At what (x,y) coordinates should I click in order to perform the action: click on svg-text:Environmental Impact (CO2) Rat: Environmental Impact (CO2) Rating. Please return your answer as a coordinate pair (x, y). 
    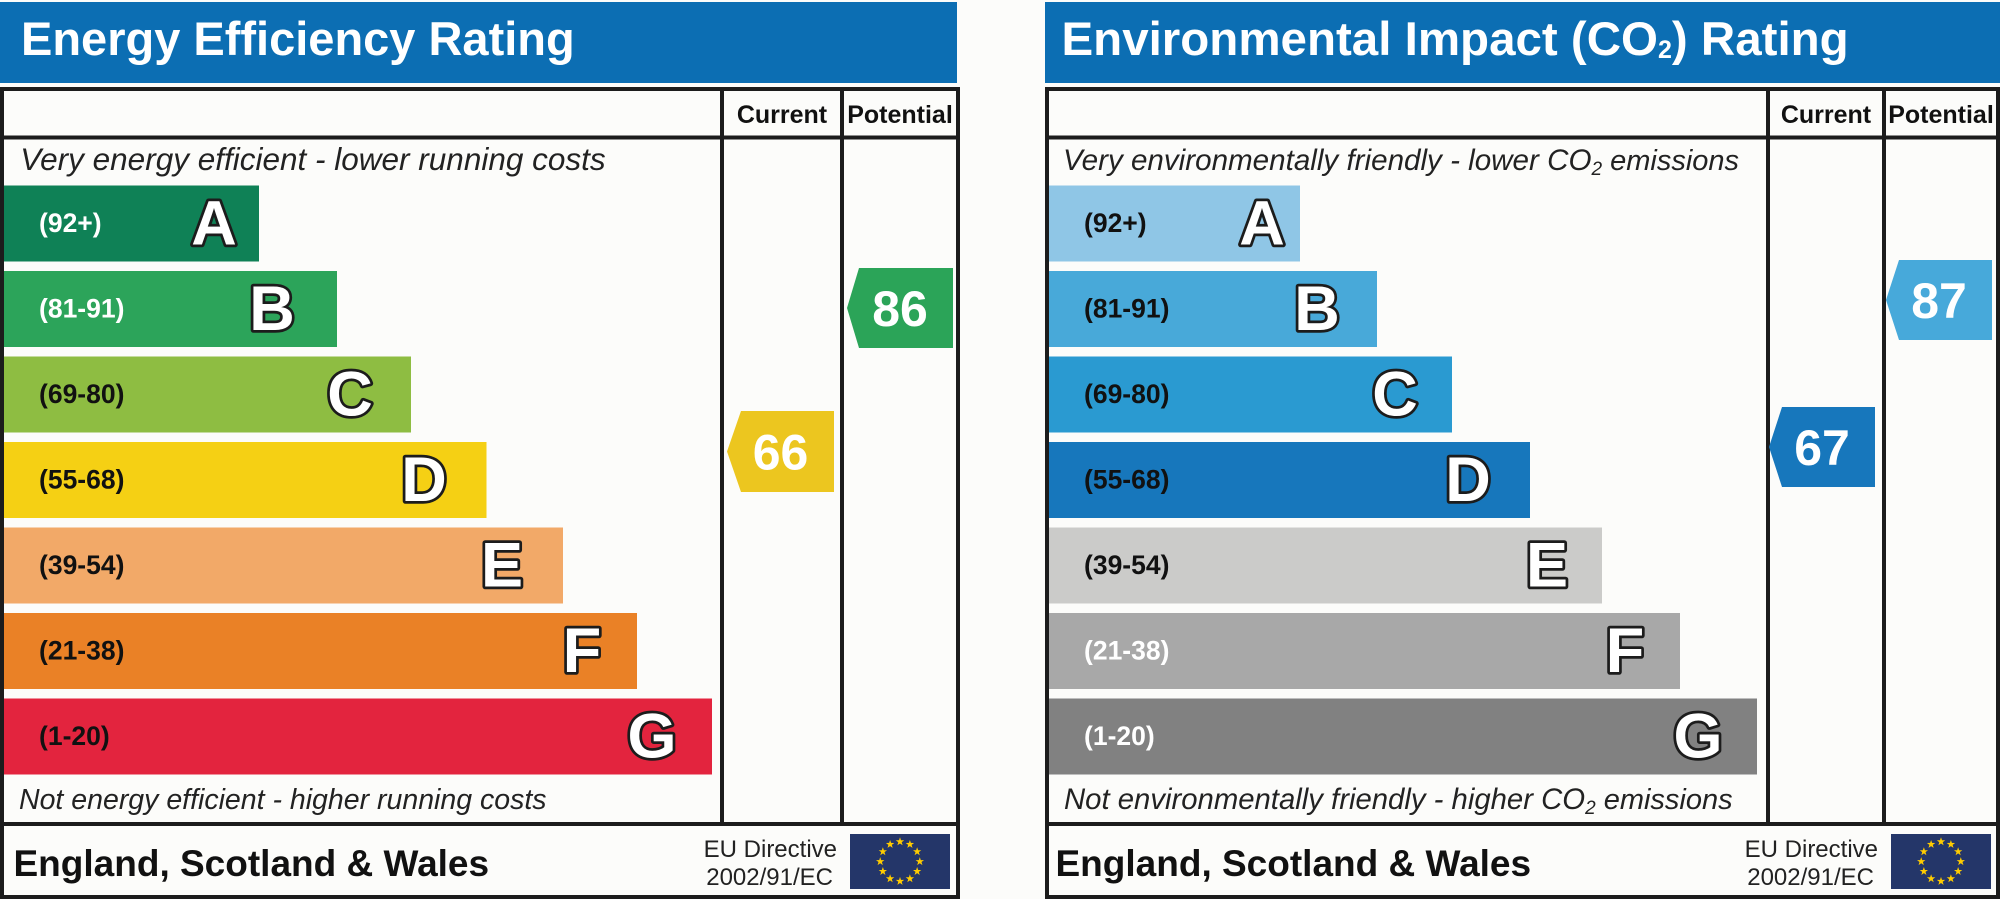
    Looking at the image, I should click on (1455, 39).